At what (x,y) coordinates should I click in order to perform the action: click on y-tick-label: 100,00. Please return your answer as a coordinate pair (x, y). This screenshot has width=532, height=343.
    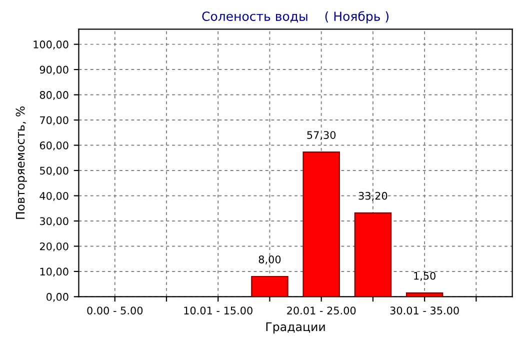
    Looking at the image, I should click on (51, 45).